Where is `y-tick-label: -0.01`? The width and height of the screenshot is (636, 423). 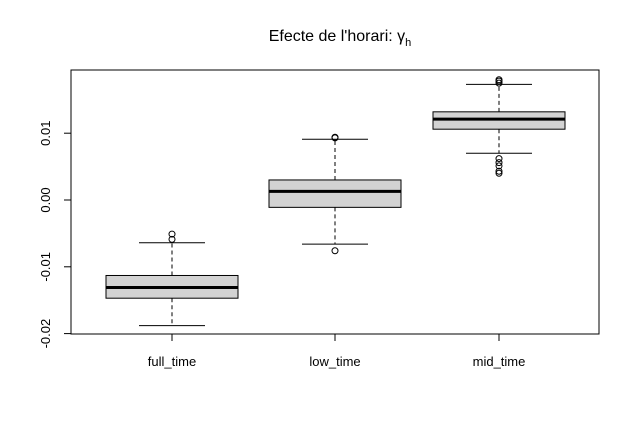
y-tick-label: -0.01 is located at coordinates (45, 267).